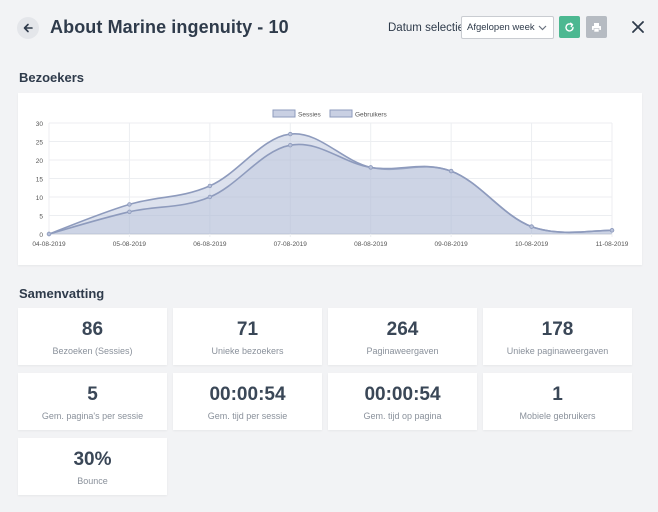  What do you see at coordinates (40, 198) in the screenshot?
I see `y-tick-label: 10` at bounding box center [40, 198].